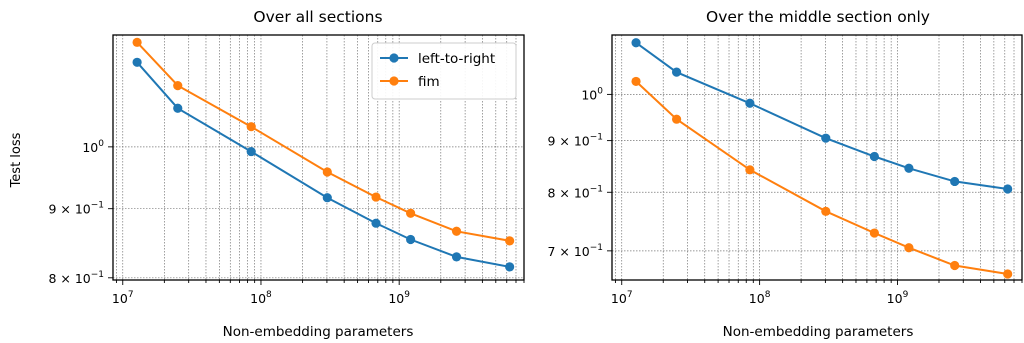  Describe the element at coordinates (317, 17) in the screenshot. I see `panel-title: Over all sections` at that location.